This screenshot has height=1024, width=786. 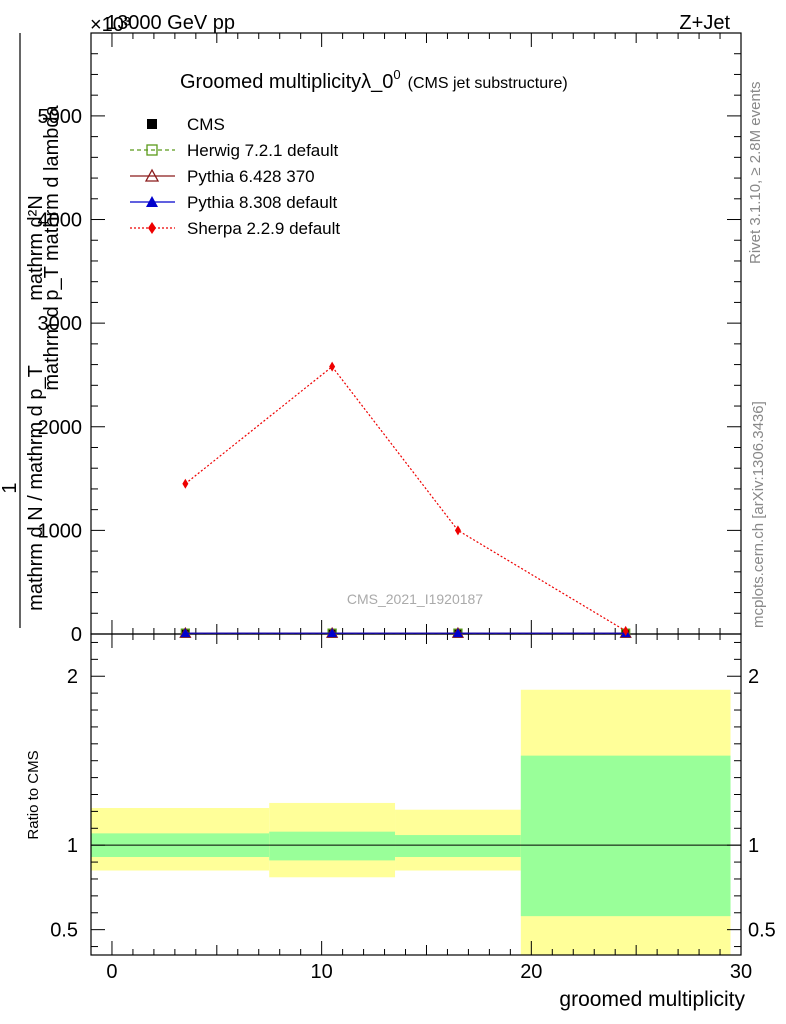 I want to click on y-label-denominator: mathrm d p_T mathrm d lambda, so click(x=52, y=247).